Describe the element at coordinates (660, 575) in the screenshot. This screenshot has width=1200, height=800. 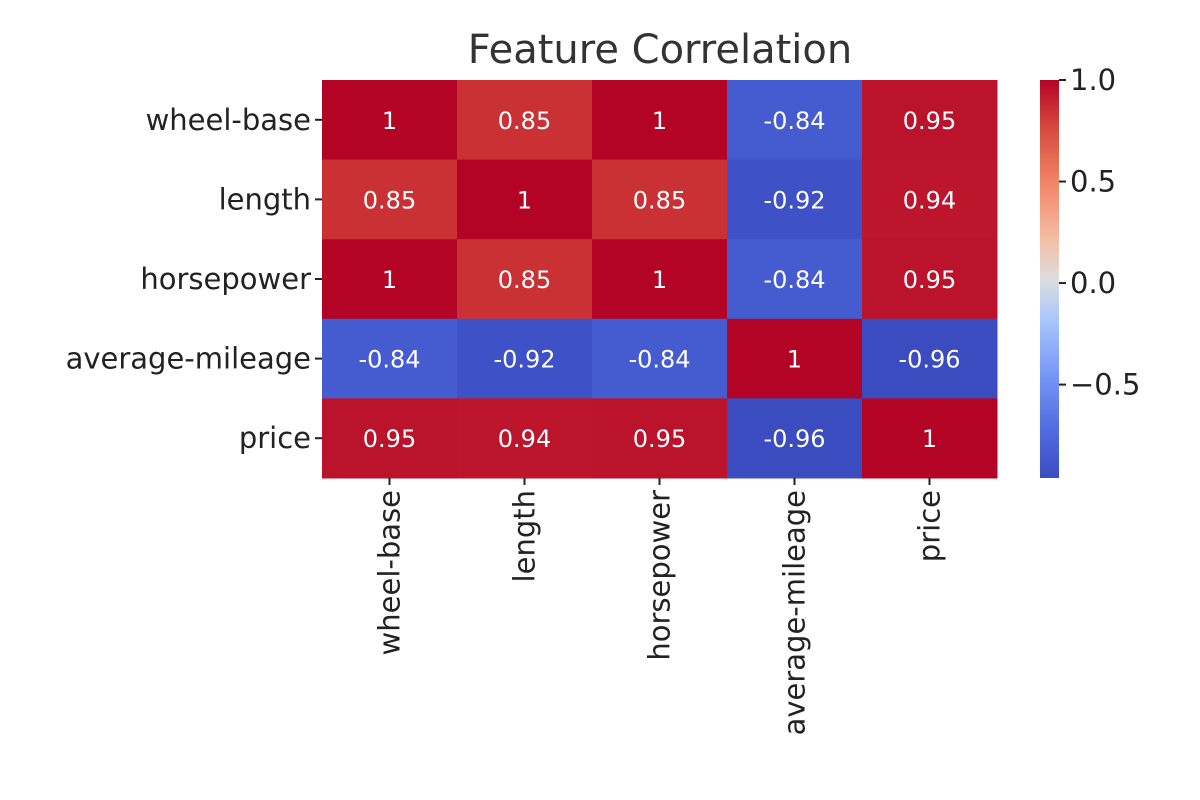
I see `column-label: horsepower` at that location.